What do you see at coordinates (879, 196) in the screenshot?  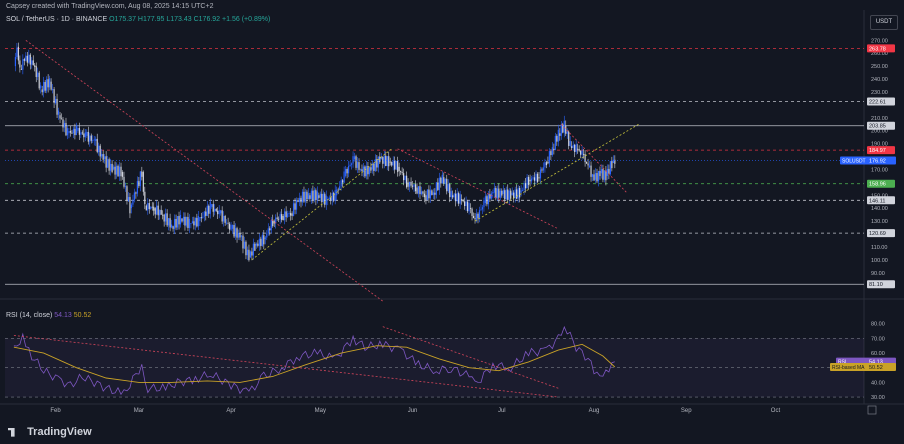 I see `price-tick-label: 150.00` at bounding box center [879, 196].